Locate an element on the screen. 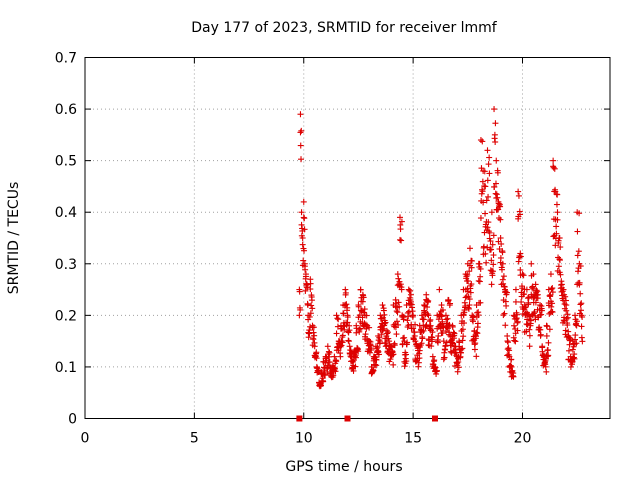  x-axis-label: GPS time / hours is located at coordinates (343, 467).